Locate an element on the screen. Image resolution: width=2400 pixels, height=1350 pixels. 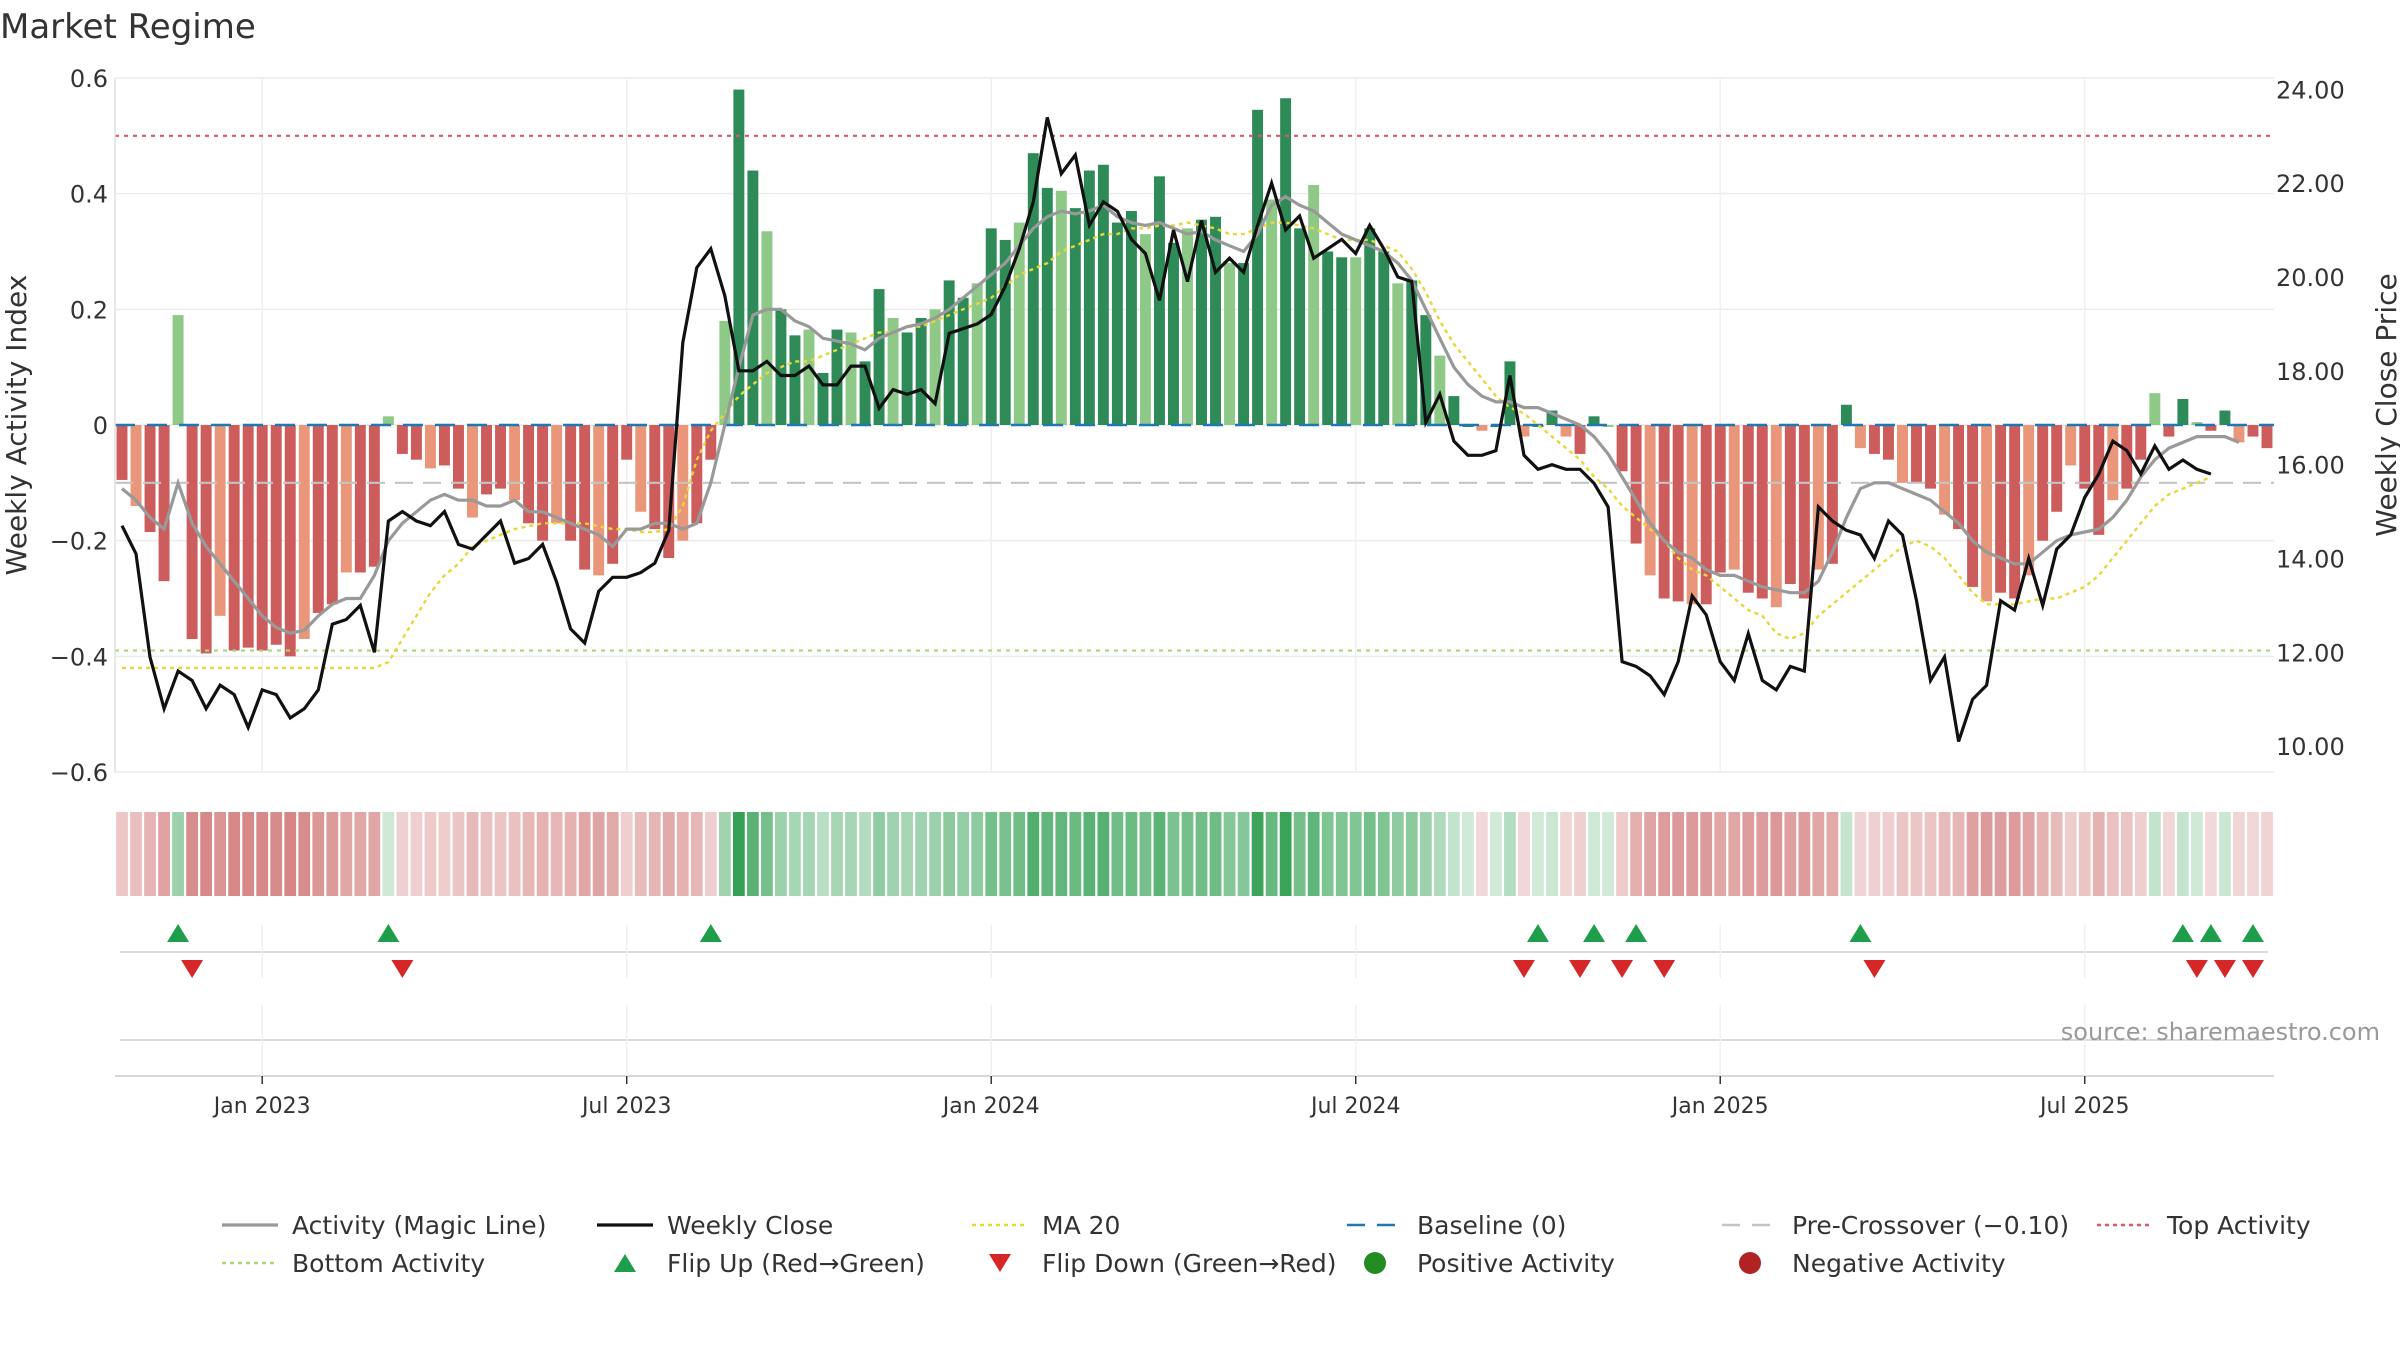
right-tick-label: 16.00 is located at coordinates (2310, 466).